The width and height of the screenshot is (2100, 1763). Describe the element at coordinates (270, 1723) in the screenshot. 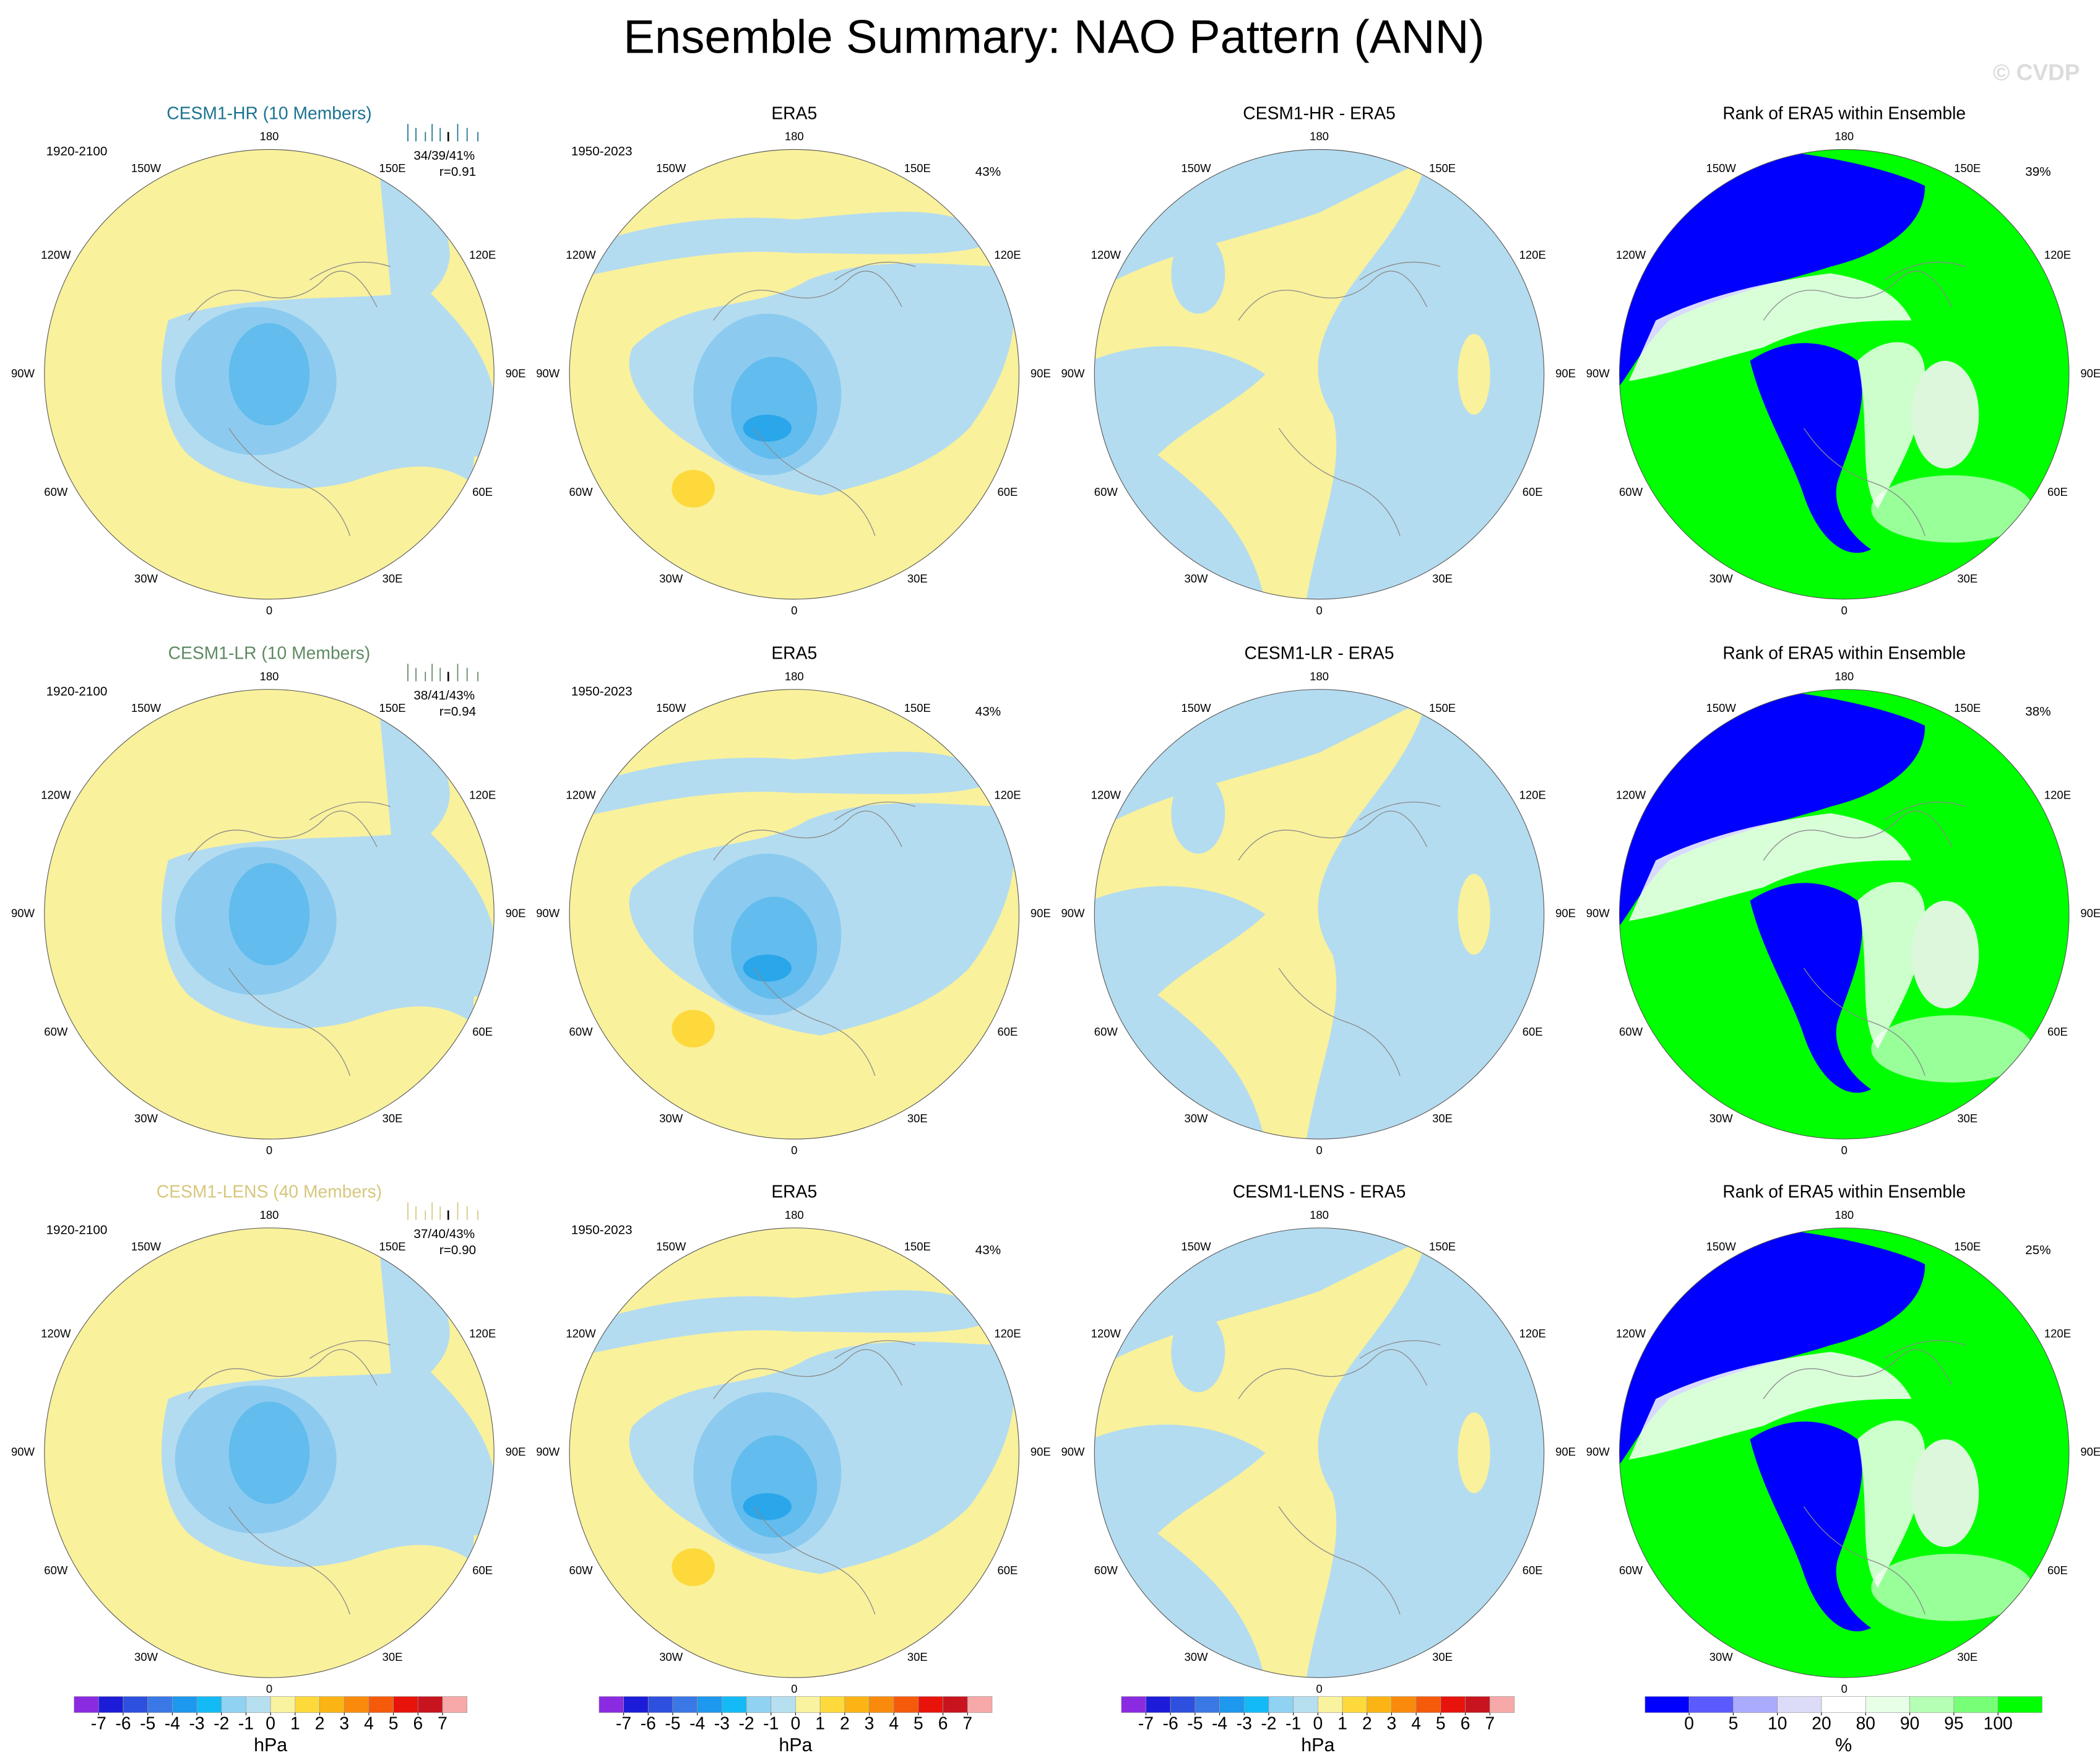

I see `colorbar-label: 0` at that location.